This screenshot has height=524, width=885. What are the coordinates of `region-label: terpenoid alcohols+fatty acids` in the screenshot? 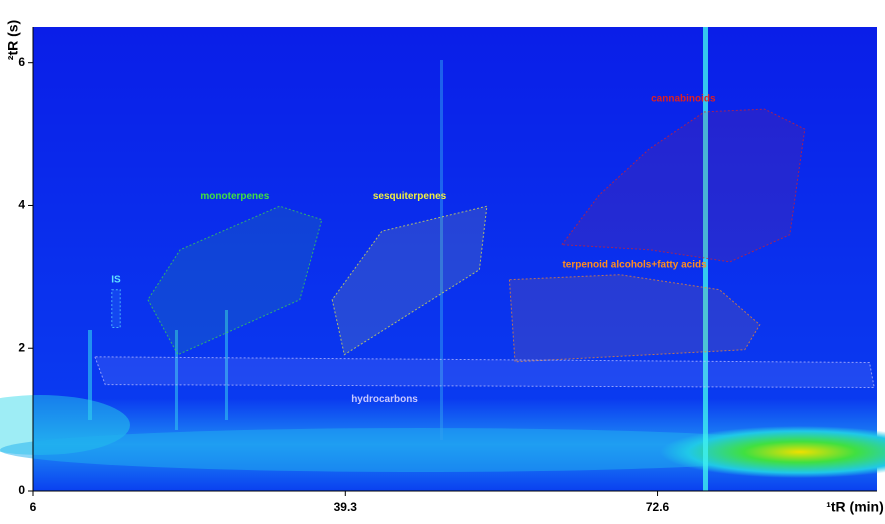 It's located at (634, 264).